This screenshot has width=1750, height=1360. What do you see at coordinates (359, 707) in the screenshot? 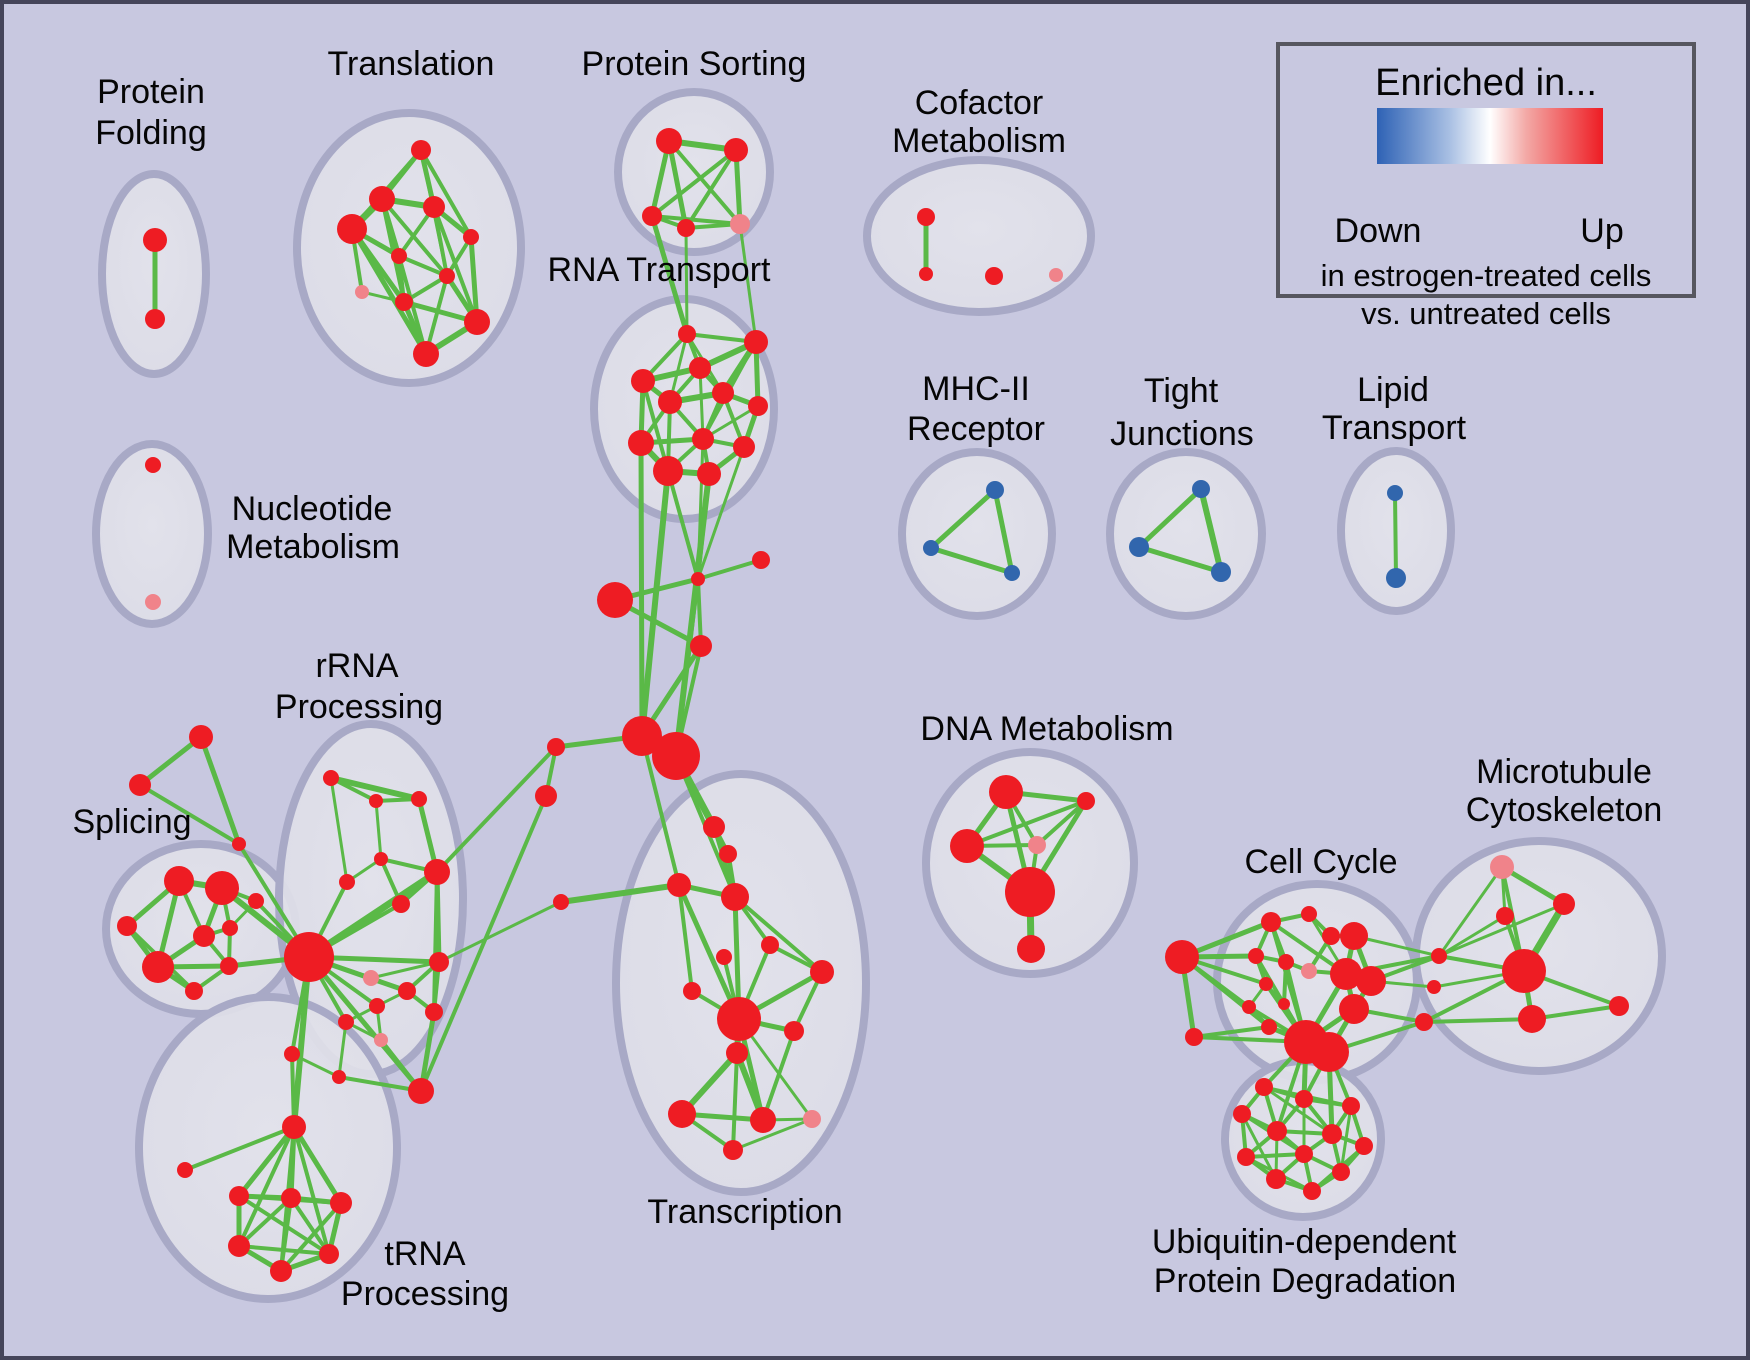
I see `cluster-label-rrna-processing: Processing` at bounding box center [359, 707].